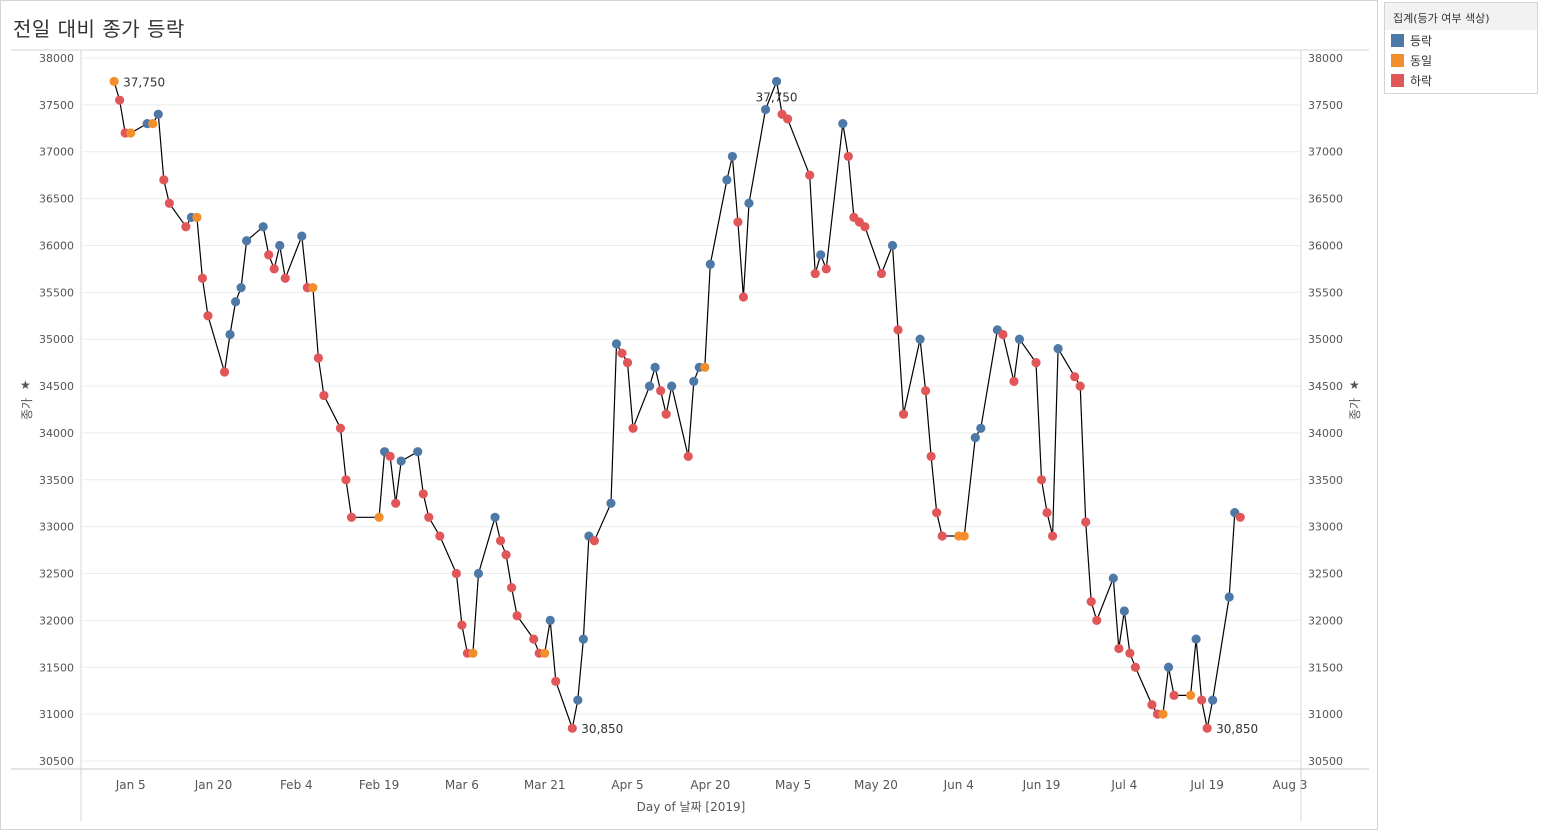  I want to click on right-axis-pin-icon: ★, so click(1354, 385).